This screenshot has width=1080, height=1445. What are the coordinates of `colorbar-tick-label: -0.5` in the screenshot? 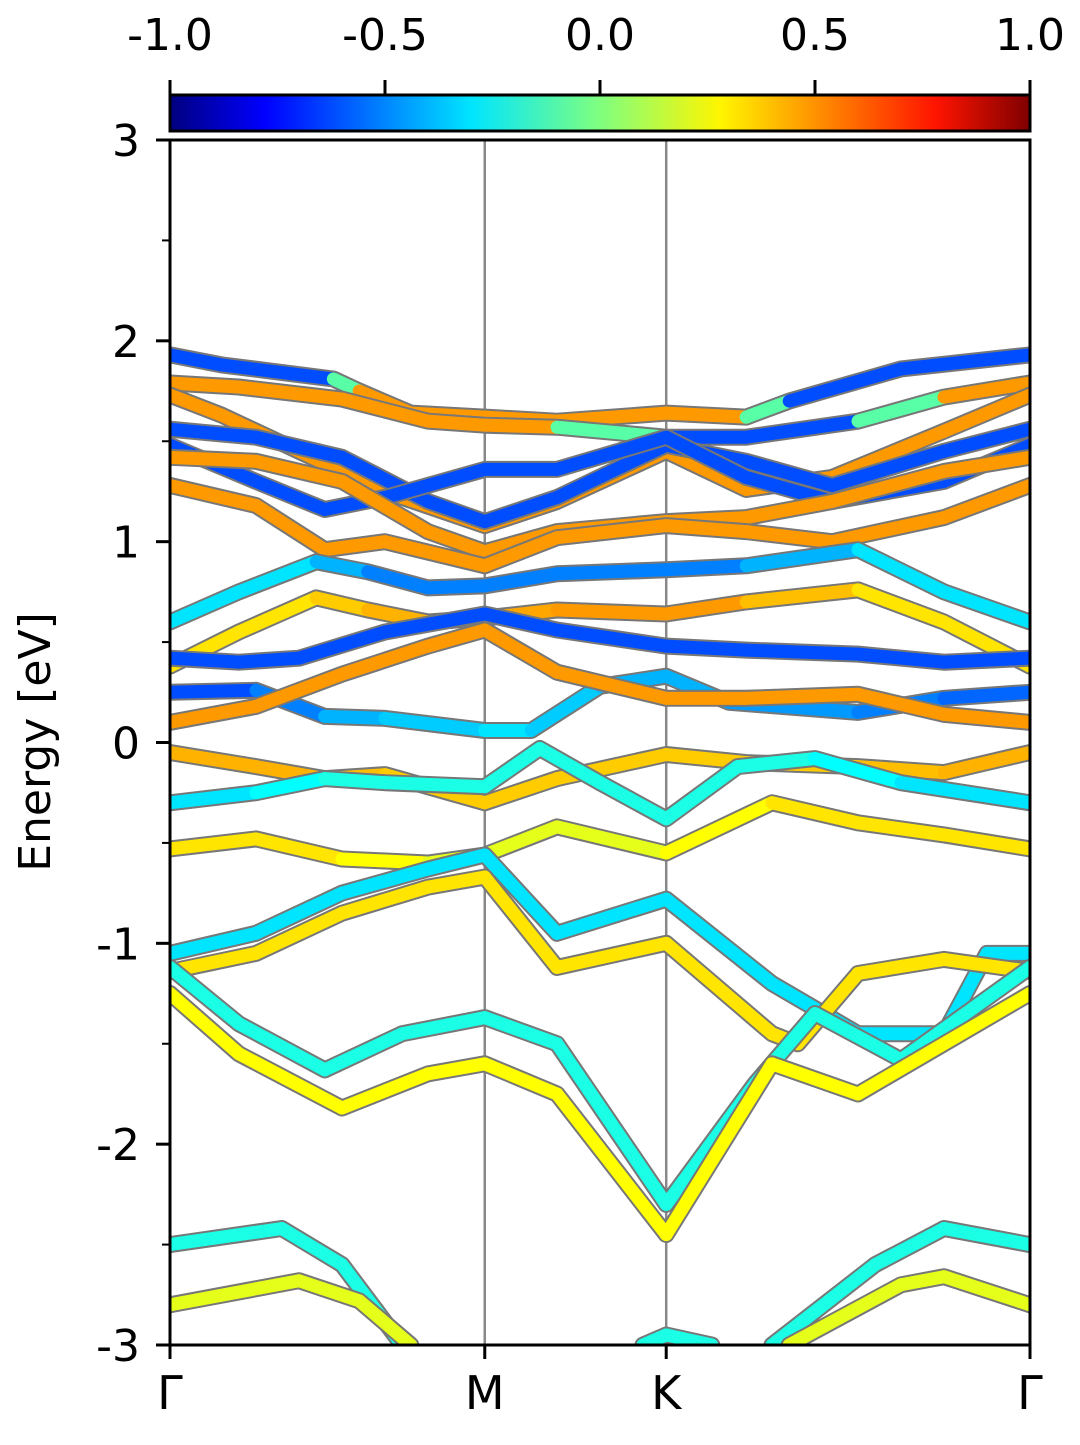 It's located at (385, 35).